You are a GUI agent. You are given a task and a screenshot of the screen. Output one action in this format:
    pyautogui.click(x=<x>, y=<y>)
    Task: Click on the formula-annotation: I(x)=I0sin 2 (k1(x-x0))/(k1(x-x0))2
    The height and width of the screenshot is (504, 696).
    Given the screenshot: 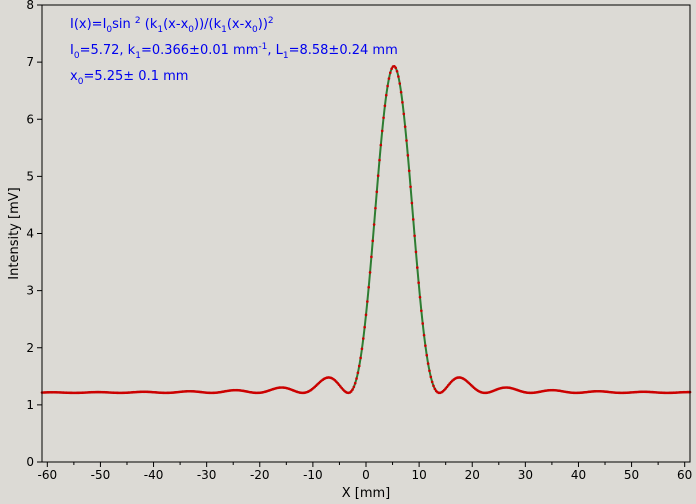 What is the action you would take?
    pyautogui.click(x=172, y=25)
    